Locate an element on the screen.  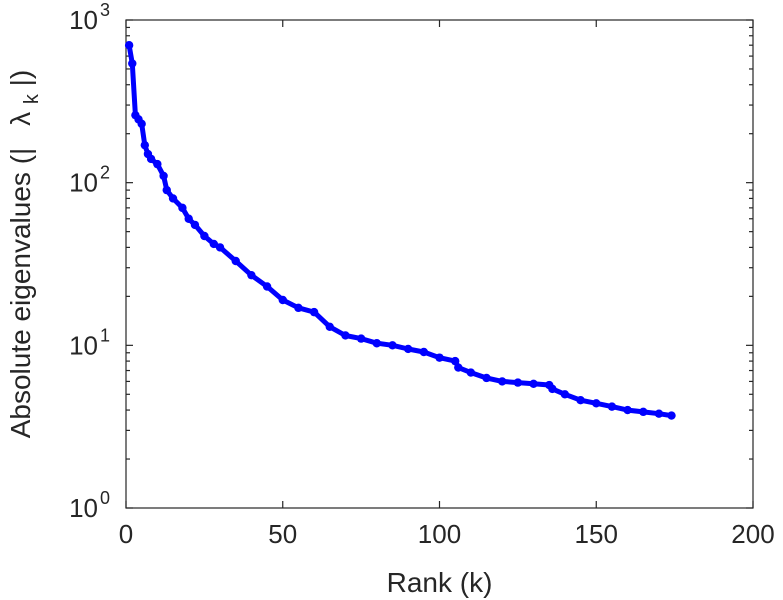
y-tick-label-exponent: 3 is located at coordinates (105, 10).